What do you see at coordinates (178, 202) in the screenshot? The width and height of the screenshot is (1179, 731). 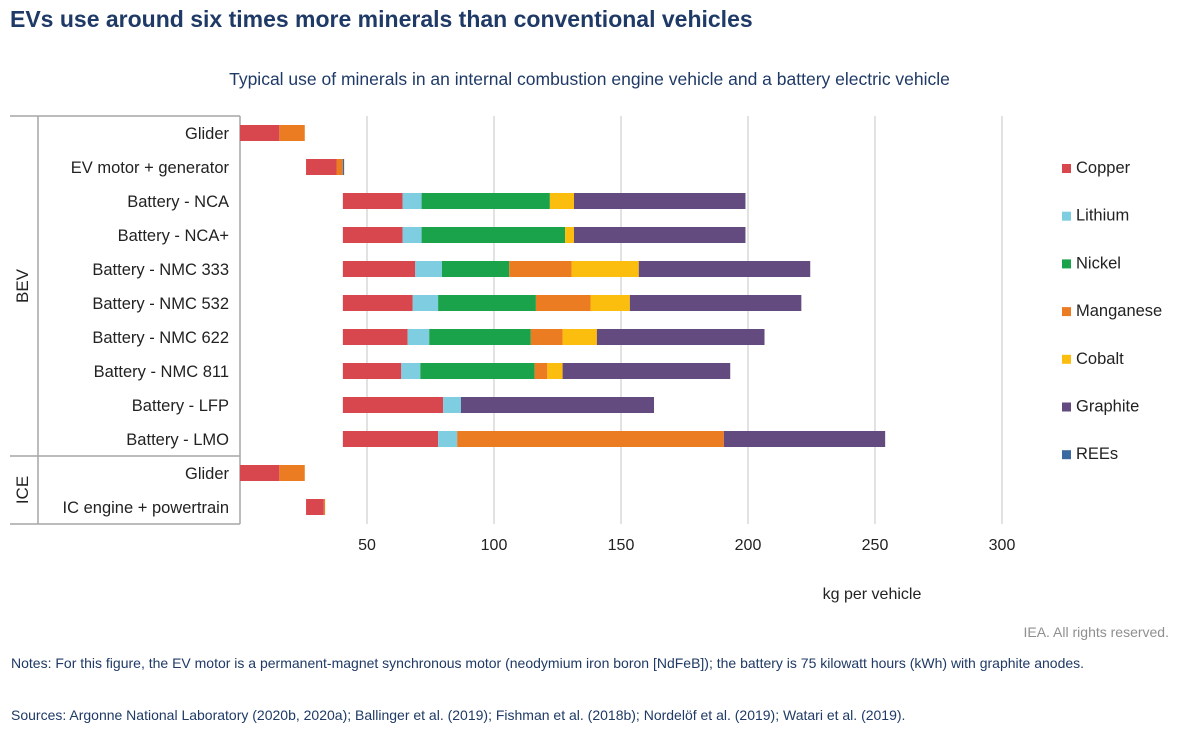 I see `category-label: Battery - NCA` at bounding box center [178, 202].